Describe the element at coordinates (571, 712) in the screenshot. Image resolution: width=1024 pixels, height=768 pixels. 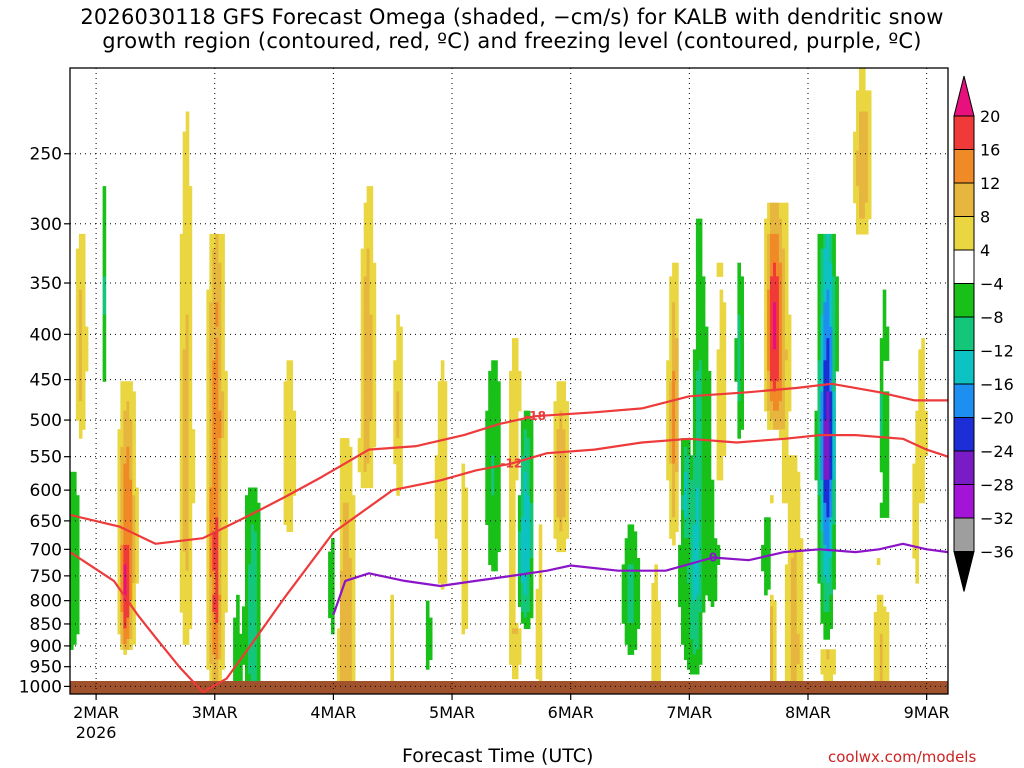
I see `xtick-label-6mar: 6MAR` at that location.